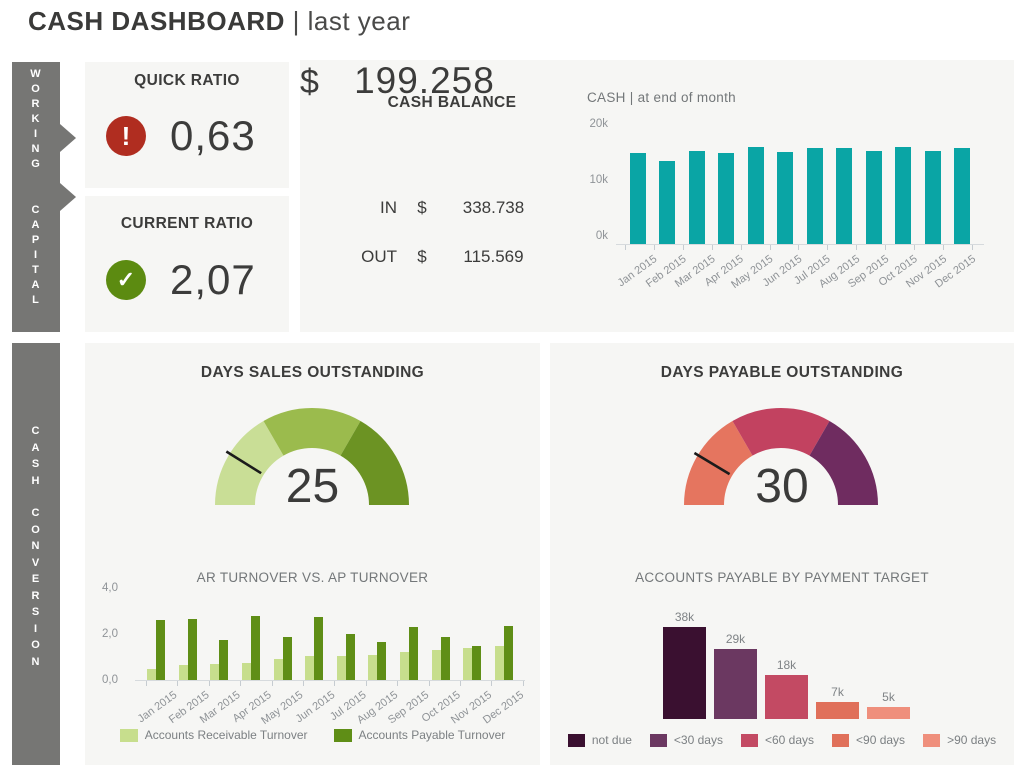  Describe the element at coordinates (873, 197) in the screenshot. I see `cash-bar-Sep 2015` at that location.